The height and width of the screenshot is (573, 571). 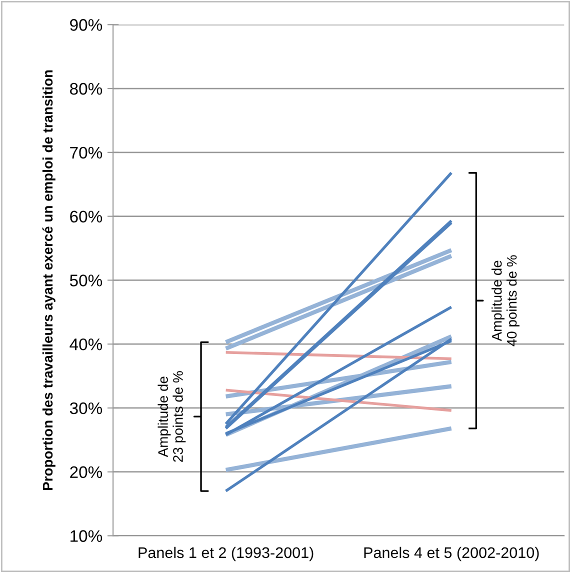 I want to click on x-tick-label: Panels 4 et 5 (2002-2010), so click(x=451, y=554).